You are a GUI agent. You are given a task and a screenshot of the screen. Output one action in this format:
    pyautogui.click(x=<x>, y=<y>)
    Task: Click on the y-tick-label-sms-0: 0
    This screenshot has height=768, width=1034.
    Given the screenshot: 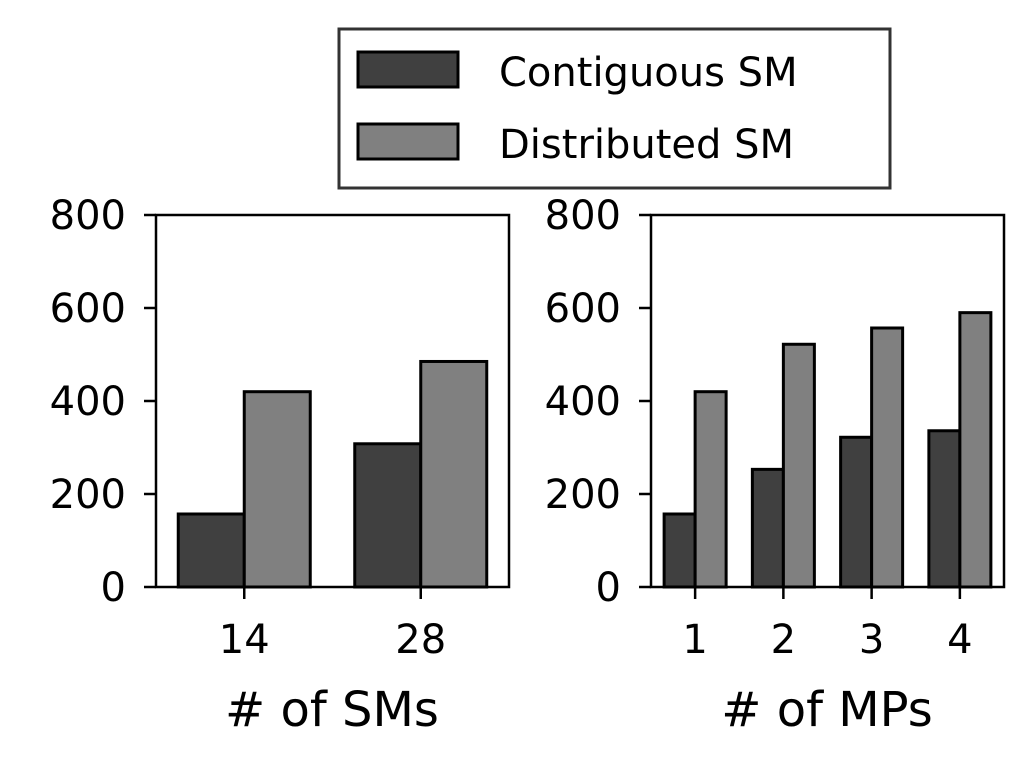 What is the action you would take?
    pyautogui.click(x=113, y=588)
    